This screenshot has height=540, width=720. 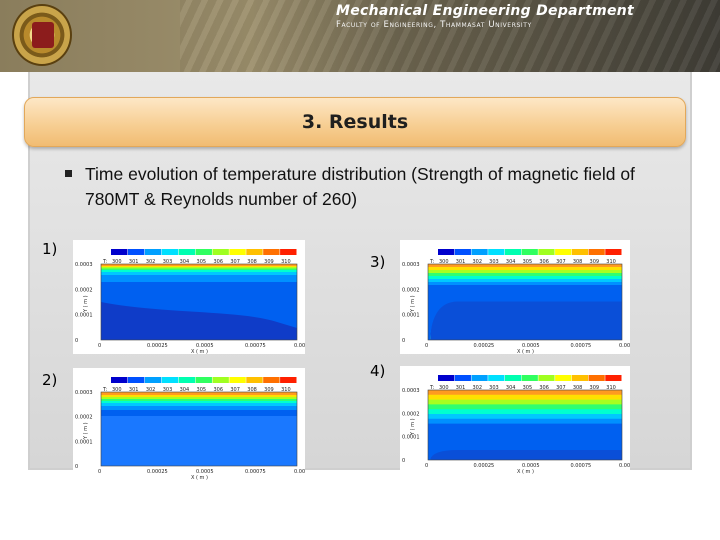 I want to click on slide-title-bar: 3. Results, so click(x=355, y=122).